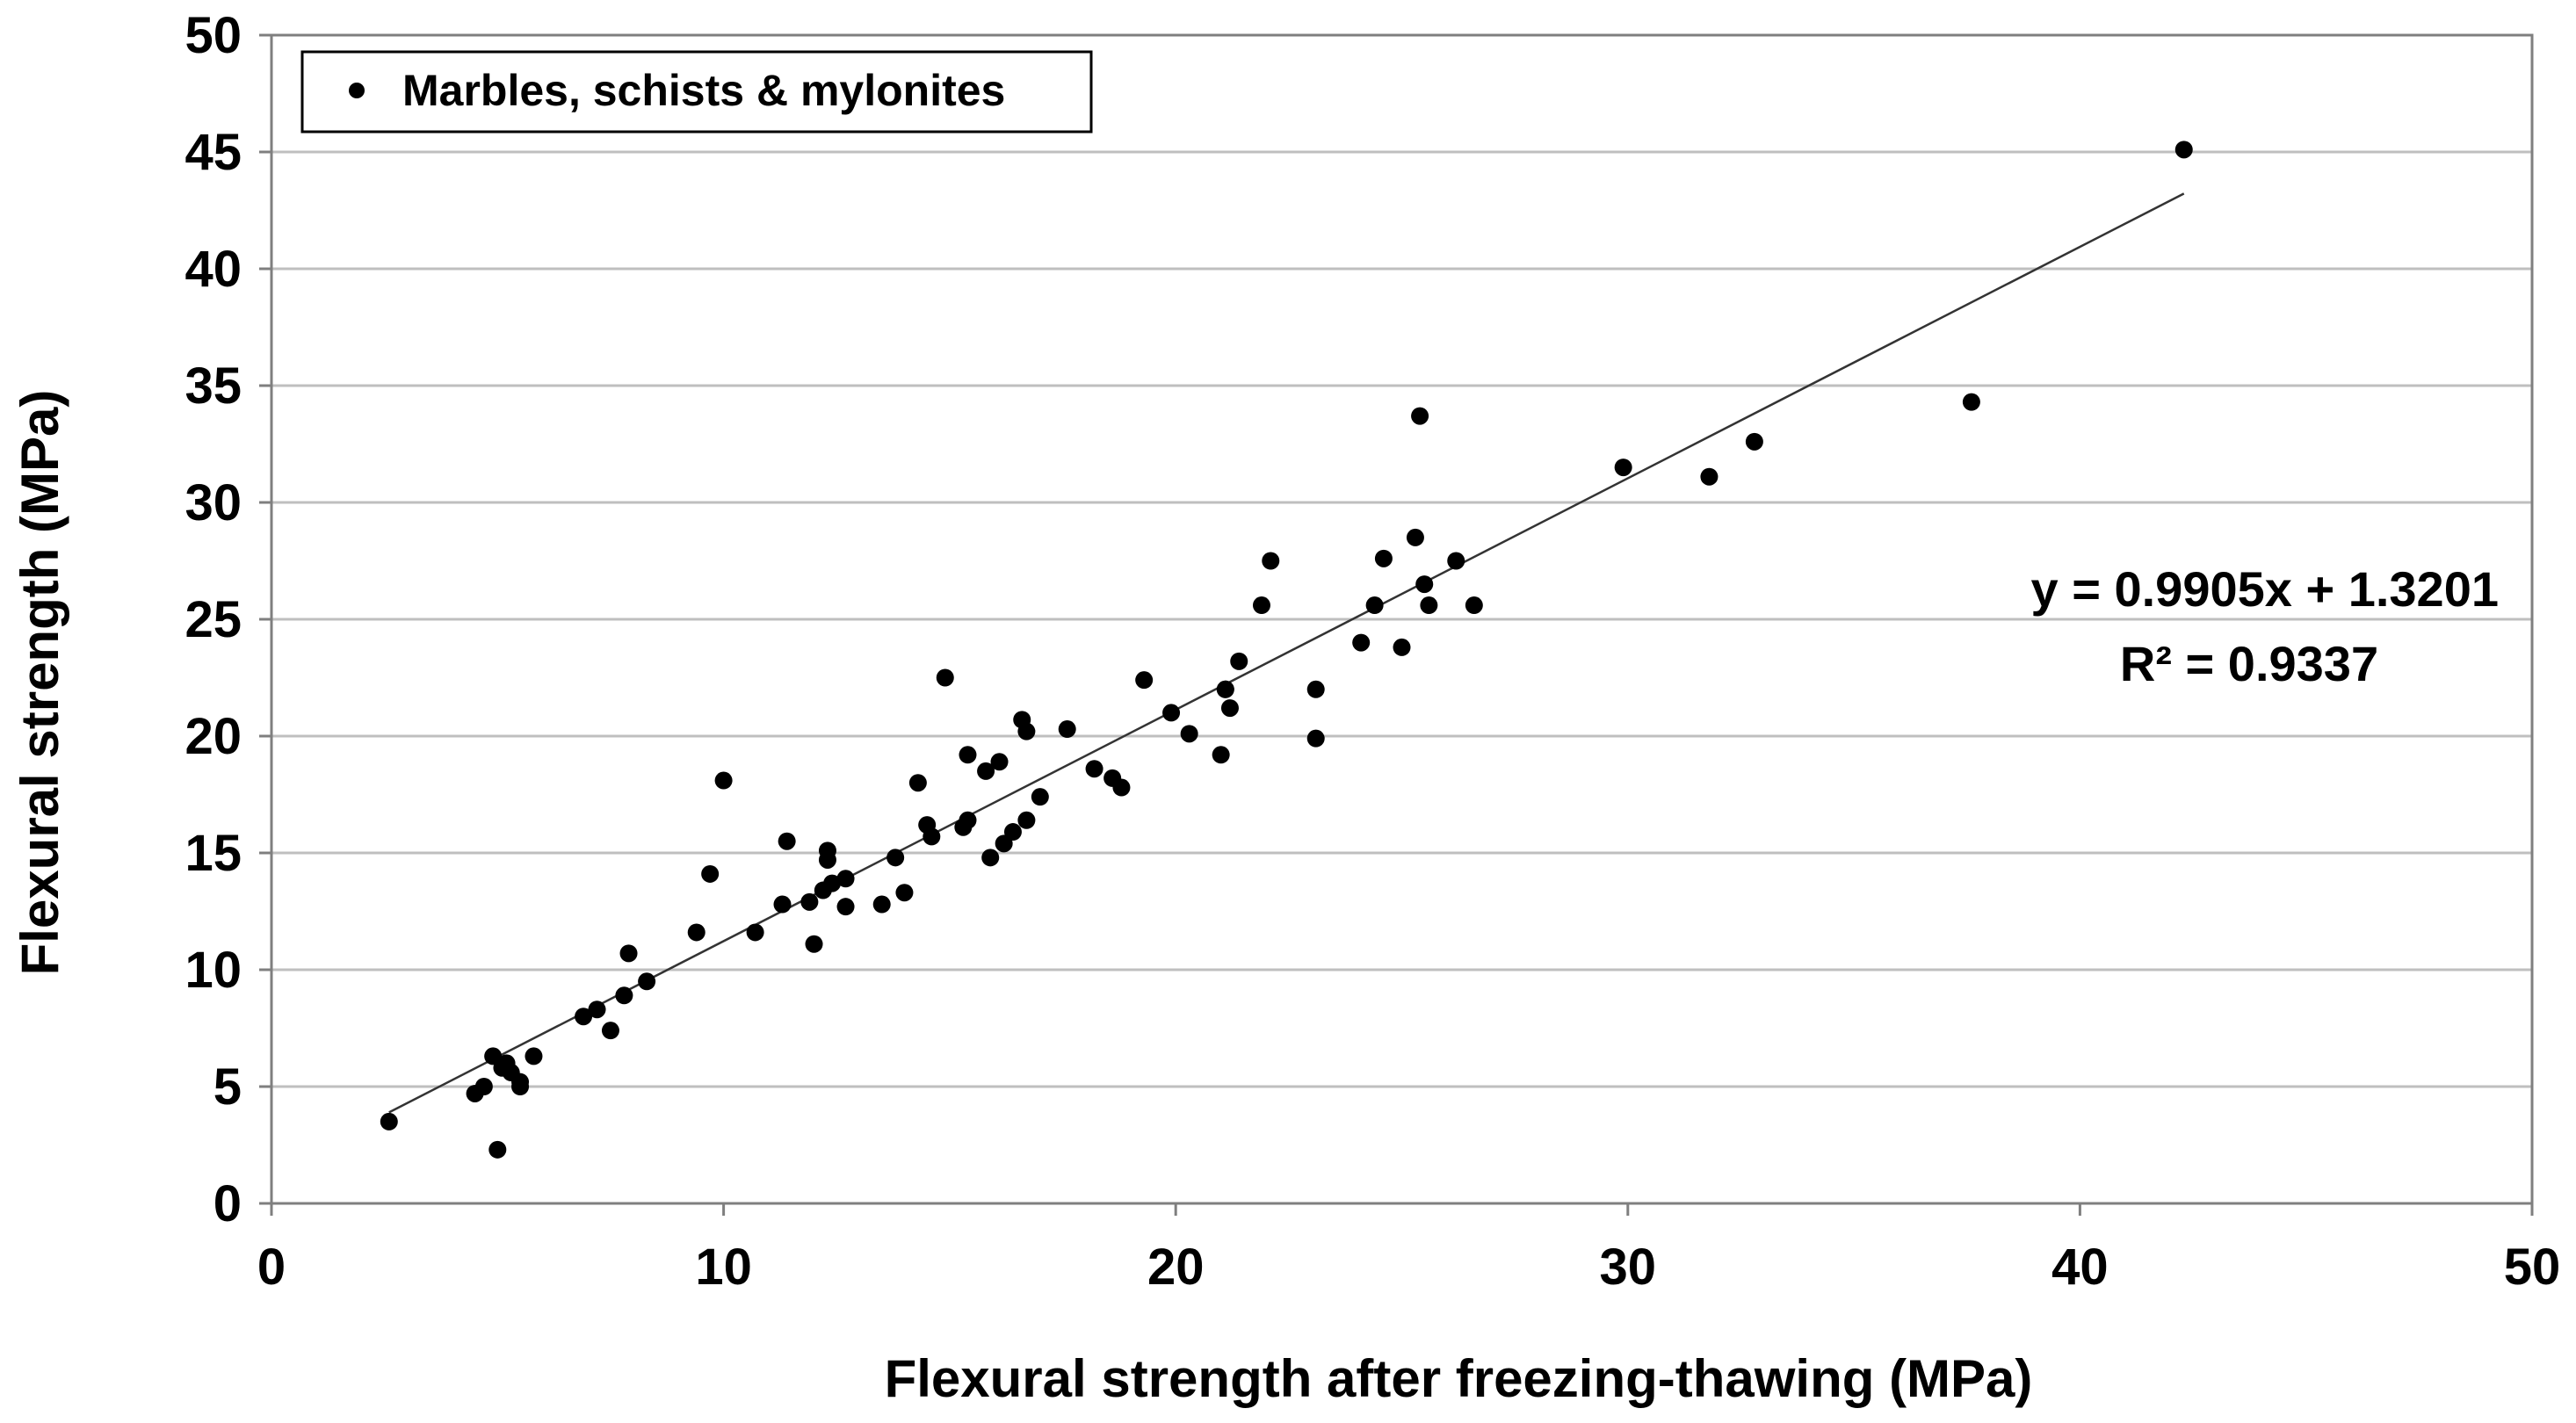 The height and width of the screenshot is (1423, 2576). What do you see at coordinates (2080, 1268) in the screenshot?
I see `x-tick-label: 40` at bounding box center [2080, 1268].